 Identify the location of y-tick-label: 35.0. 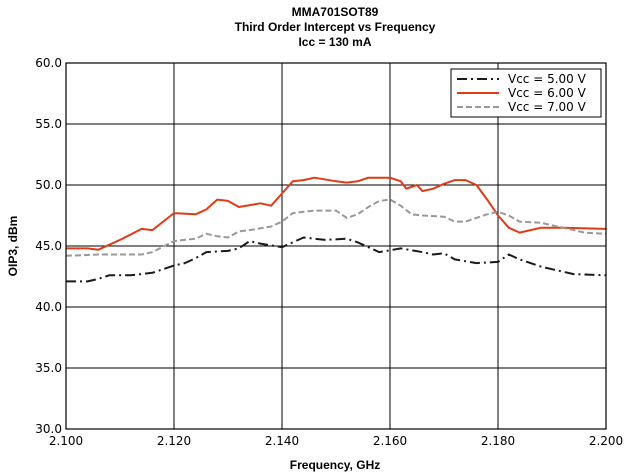
(48, 368).